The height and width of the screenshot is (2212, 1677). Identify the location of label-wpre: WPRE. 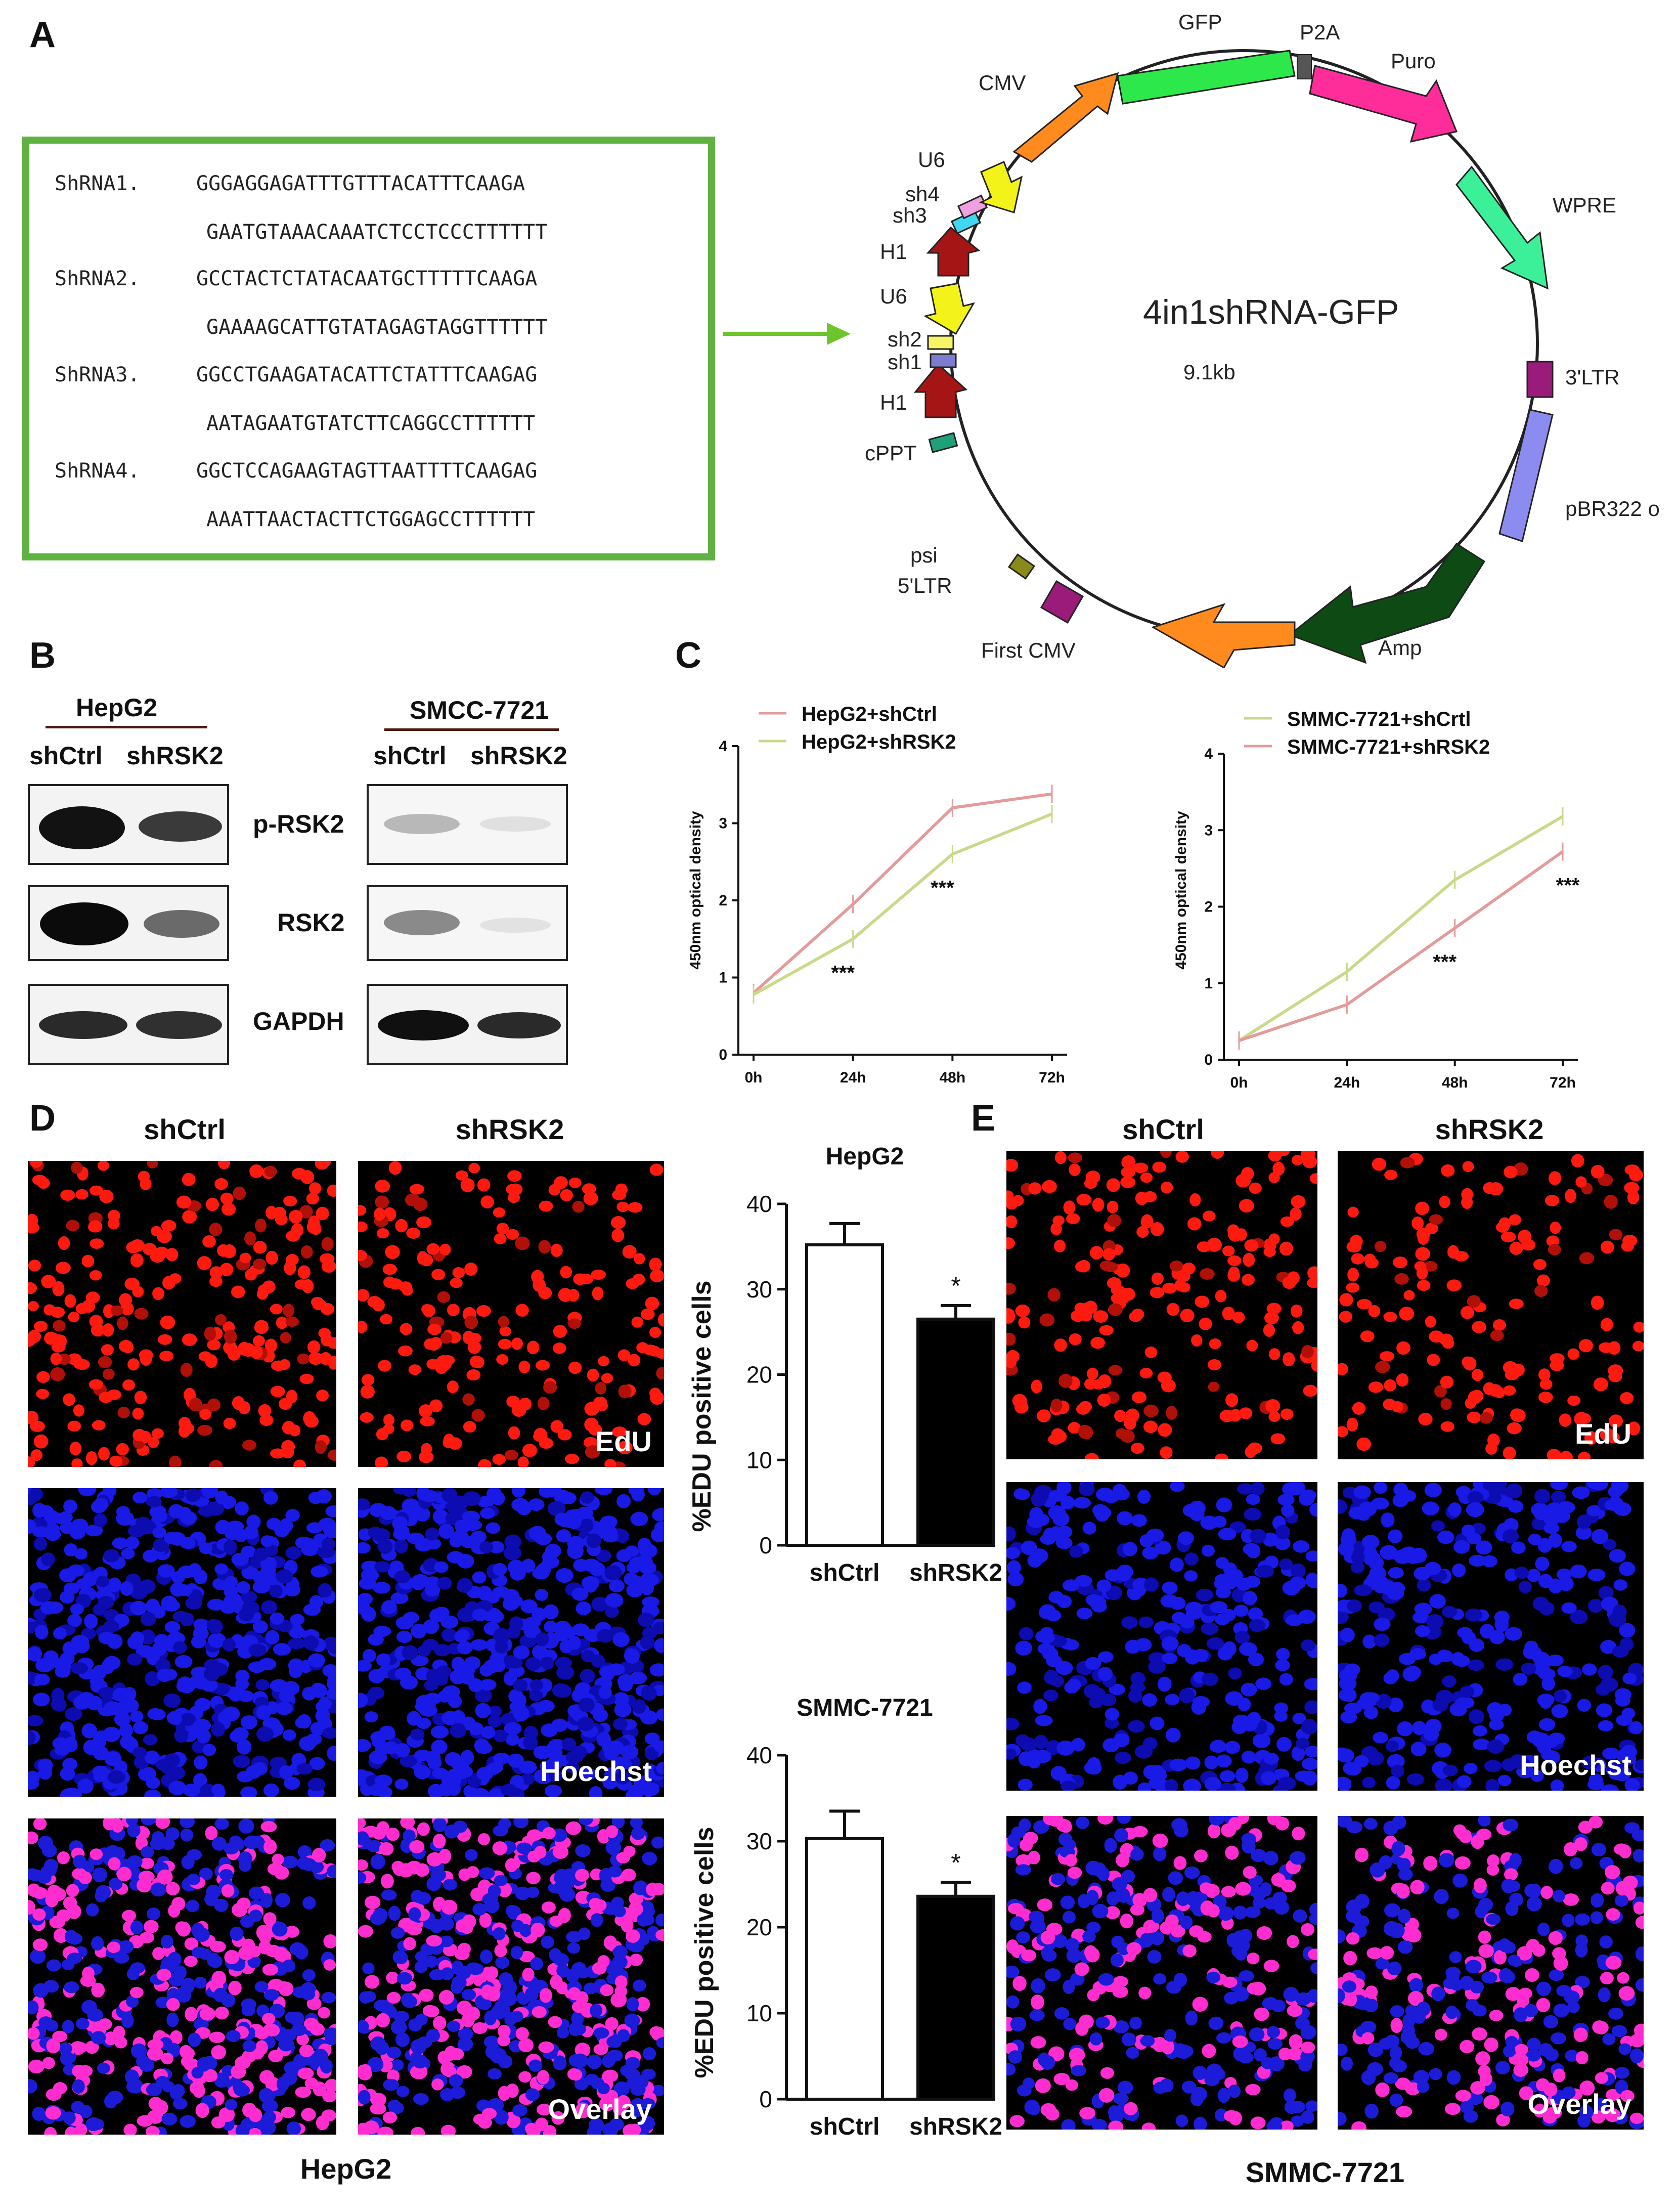
(1584, 205).